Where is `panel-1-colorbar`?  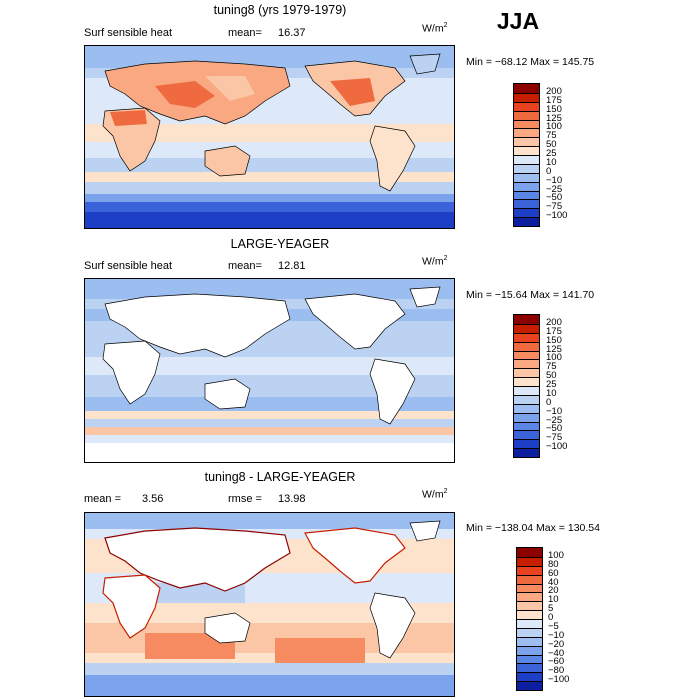
panel-1-colorbar is located at coordinates (526, 155).